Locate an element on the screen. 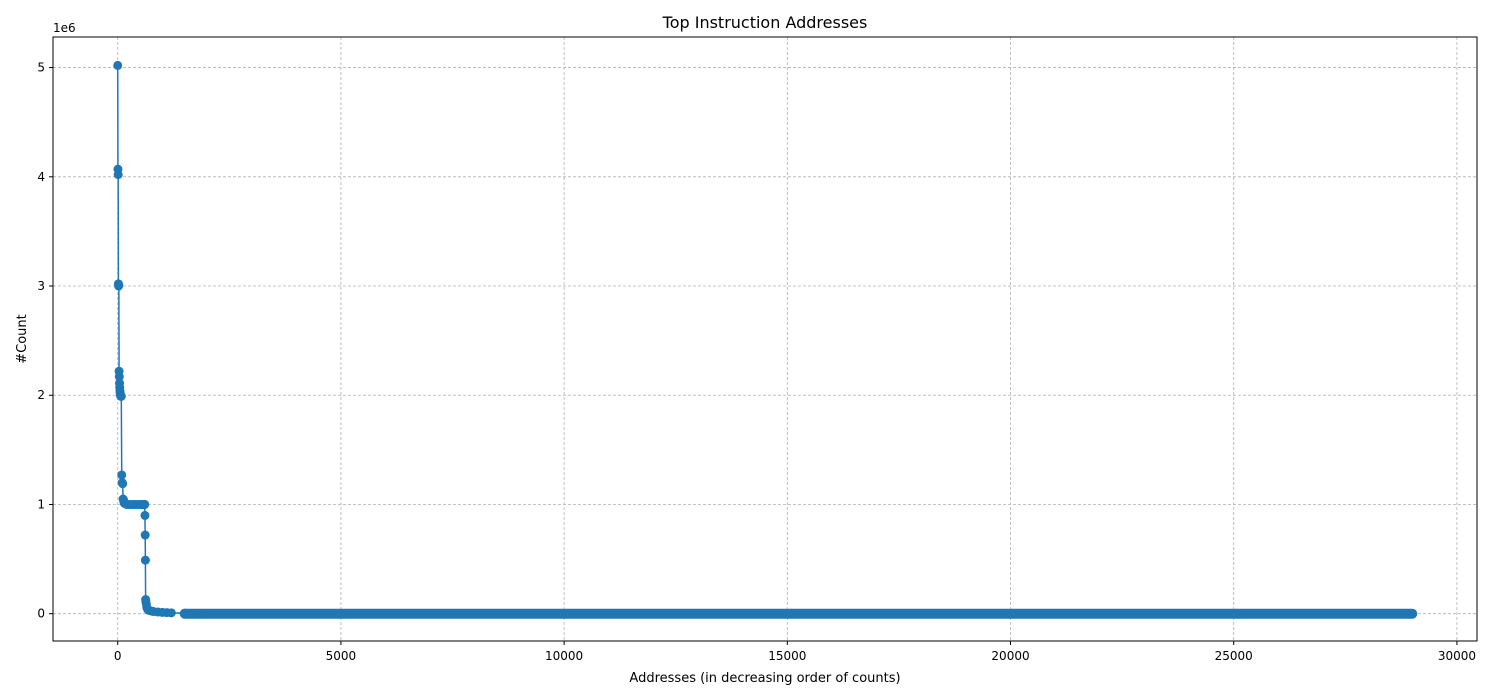 The image size is (1500, 700). y-tick-label: 4 is located at coordinates (41, 177).